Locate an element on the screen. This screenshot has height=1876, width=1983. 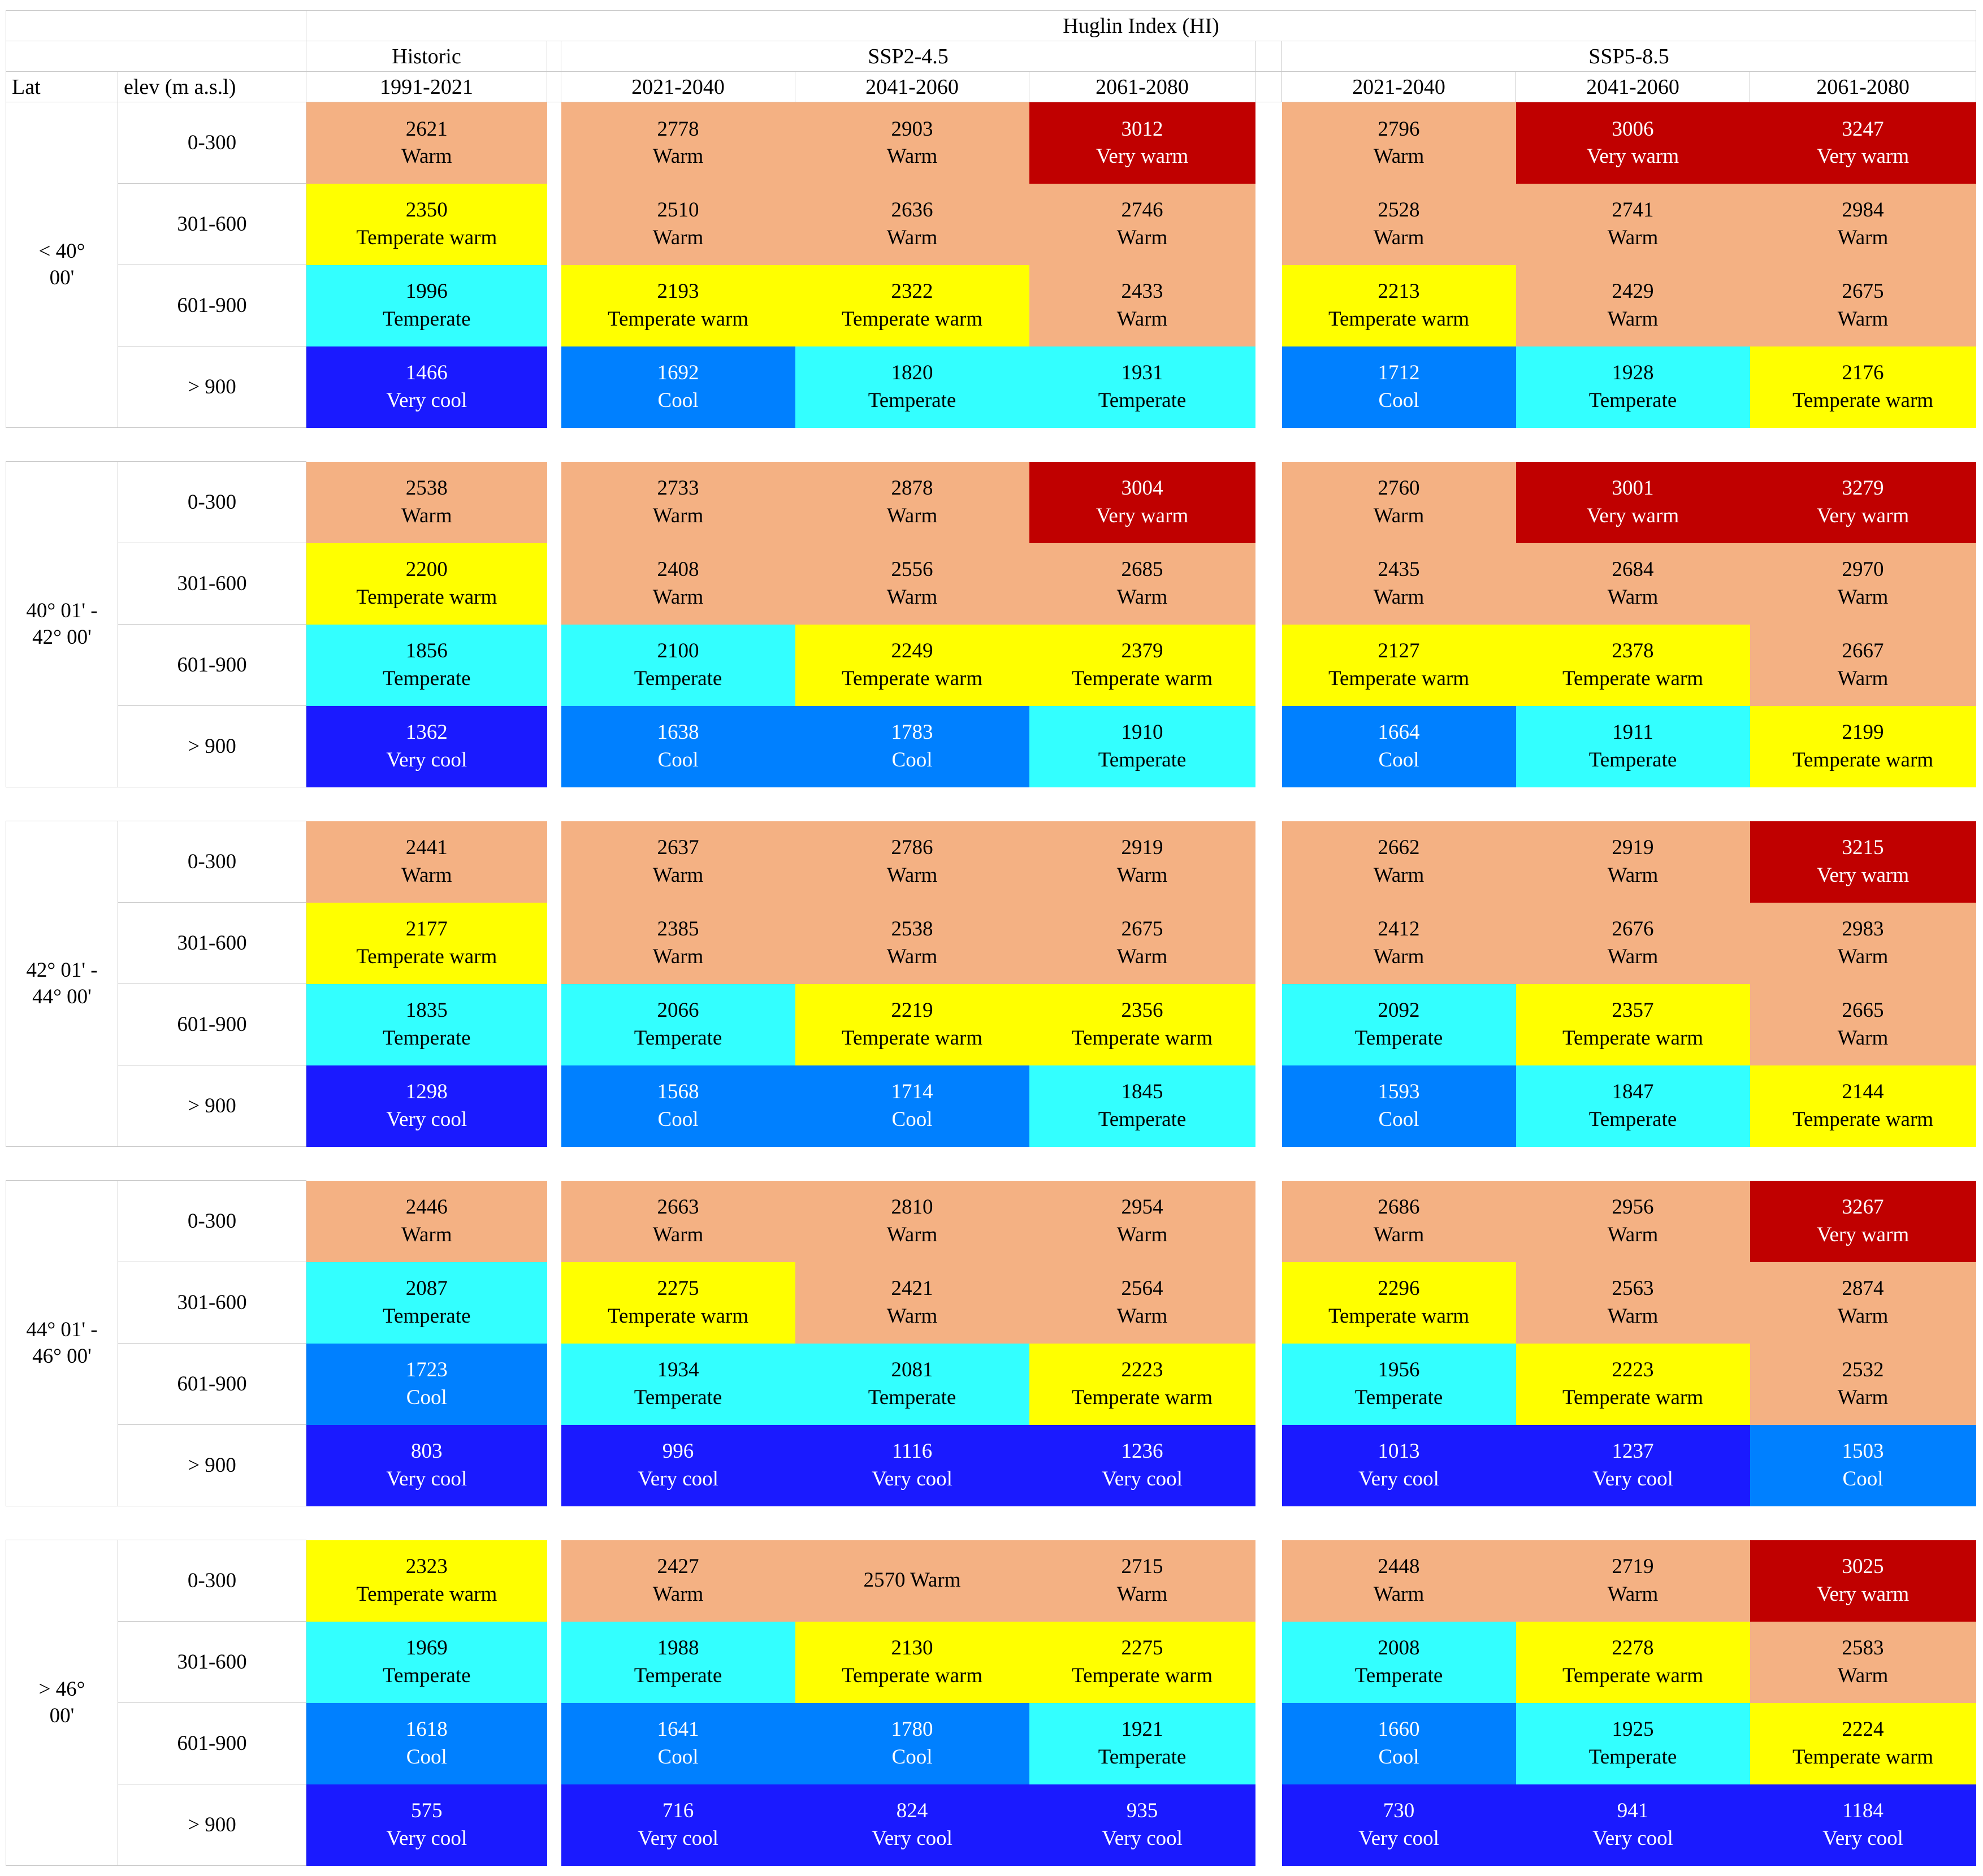
hi-cell: 2066 Temperate is located at coordinates (678, 1024).